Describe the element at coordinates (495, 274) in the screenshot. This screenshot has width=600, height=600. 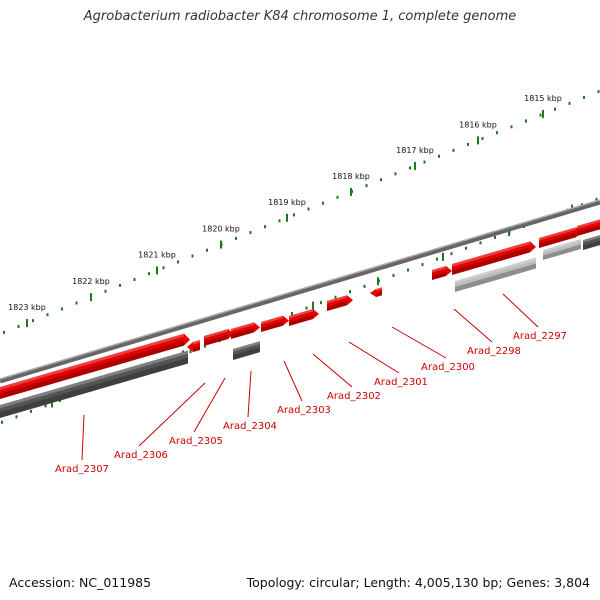
I see `gene-arad-2298-pseudo` at that location.